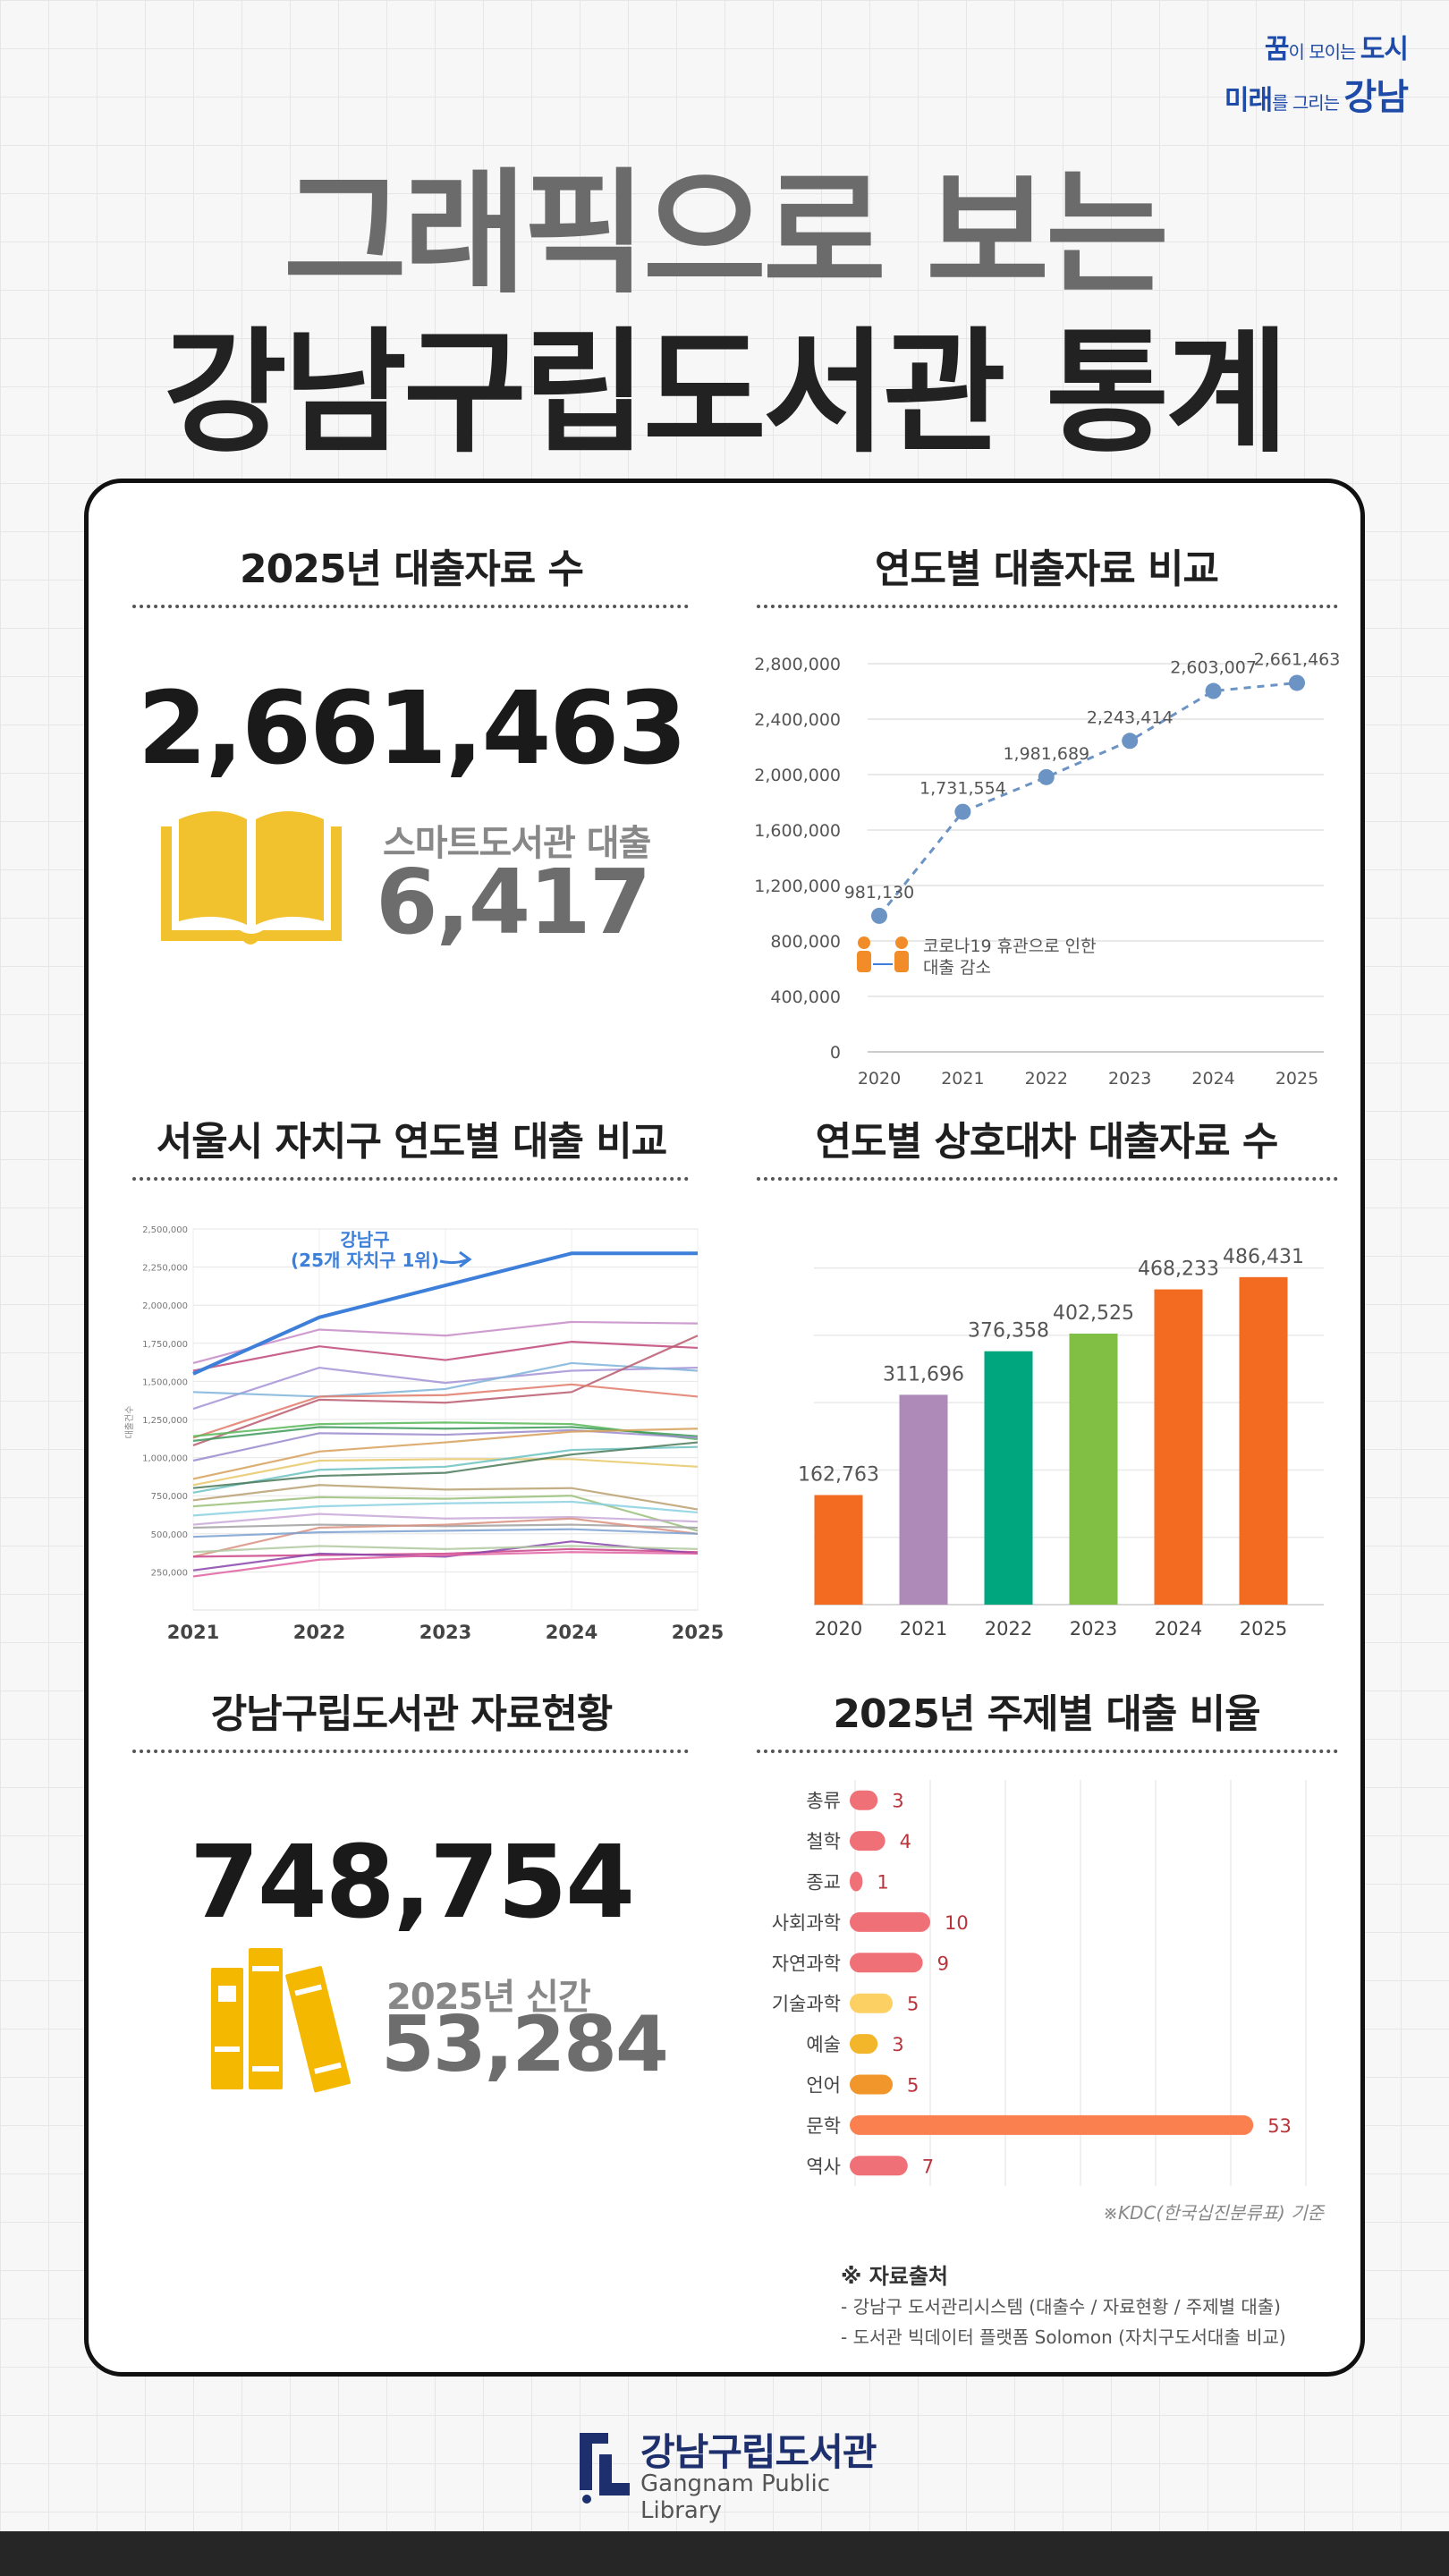 The width and height of the screenshot is (1449, 2576). Describe the element at coordinates (488, 1997) in the screenshot. I see `new-books-label: 2025년 신간` at that location.